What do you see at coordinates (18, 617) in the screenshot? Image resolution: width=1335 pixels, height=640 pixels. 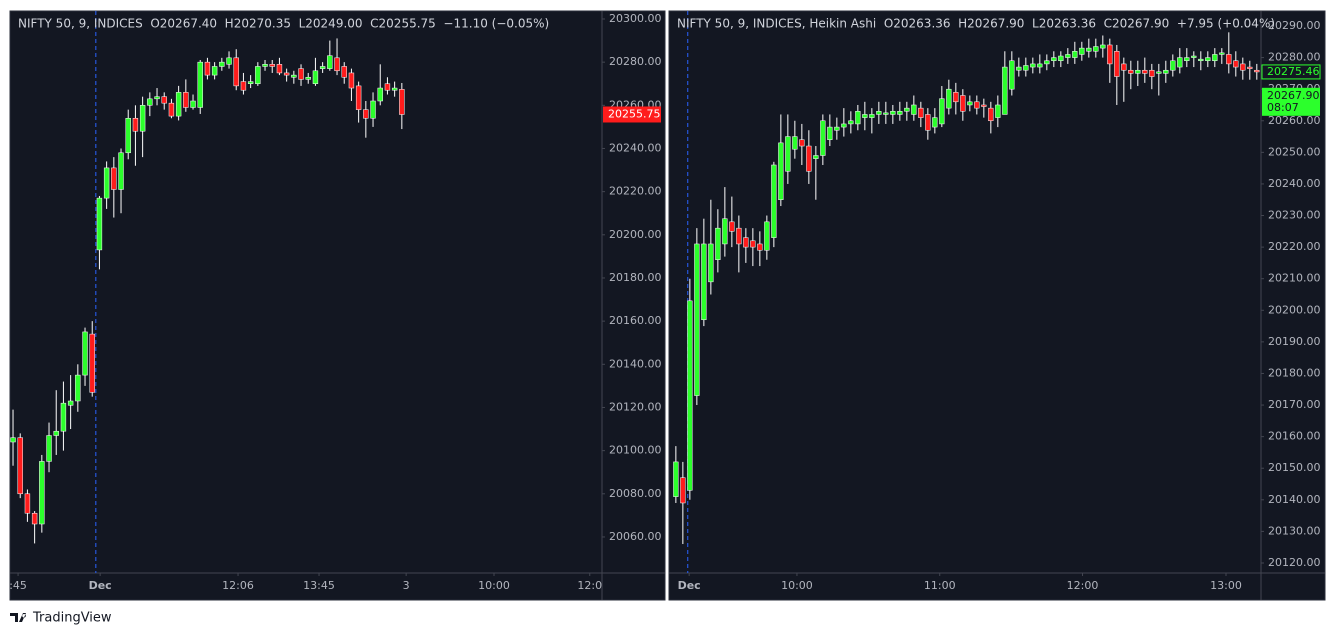 I see `brand-logo` at bounding box center [18, 617].